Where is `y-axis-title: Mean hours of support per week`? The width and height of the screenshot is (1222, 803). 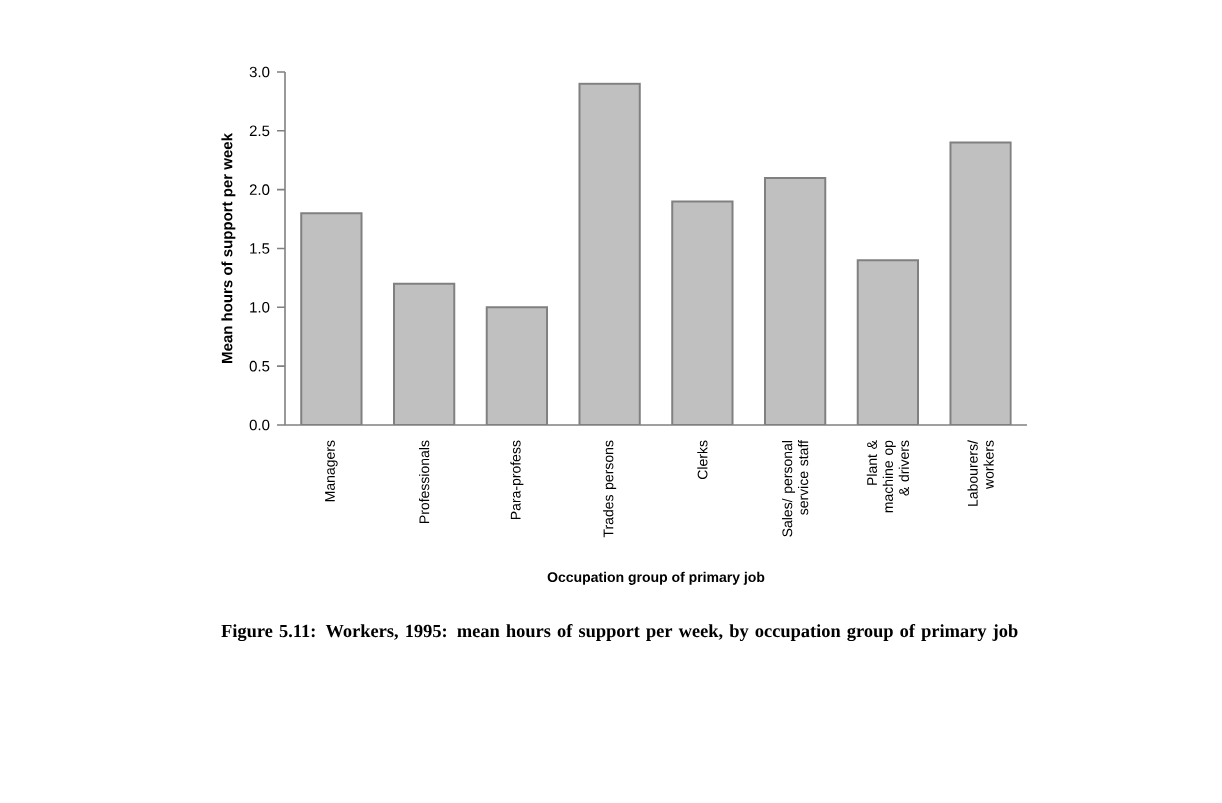 y-axis-title: Mean hours of support per week is located at coordinates (228, 248).